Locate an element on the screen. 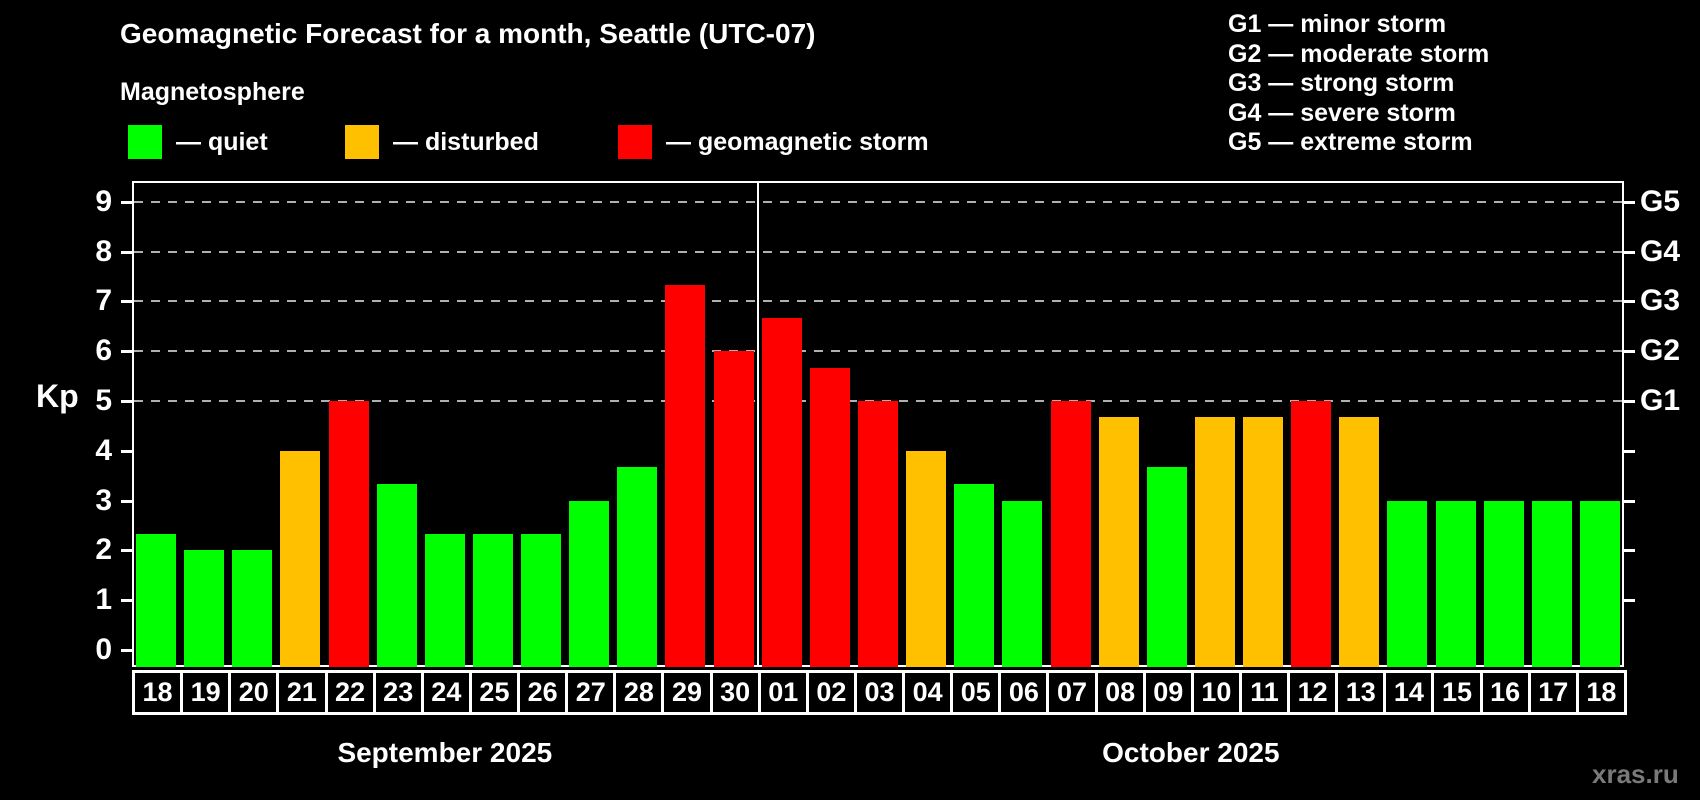 The image size is (1700, 800). magnetosphere-subtitle: Magnetosphere is located at coordinates (212, 92).